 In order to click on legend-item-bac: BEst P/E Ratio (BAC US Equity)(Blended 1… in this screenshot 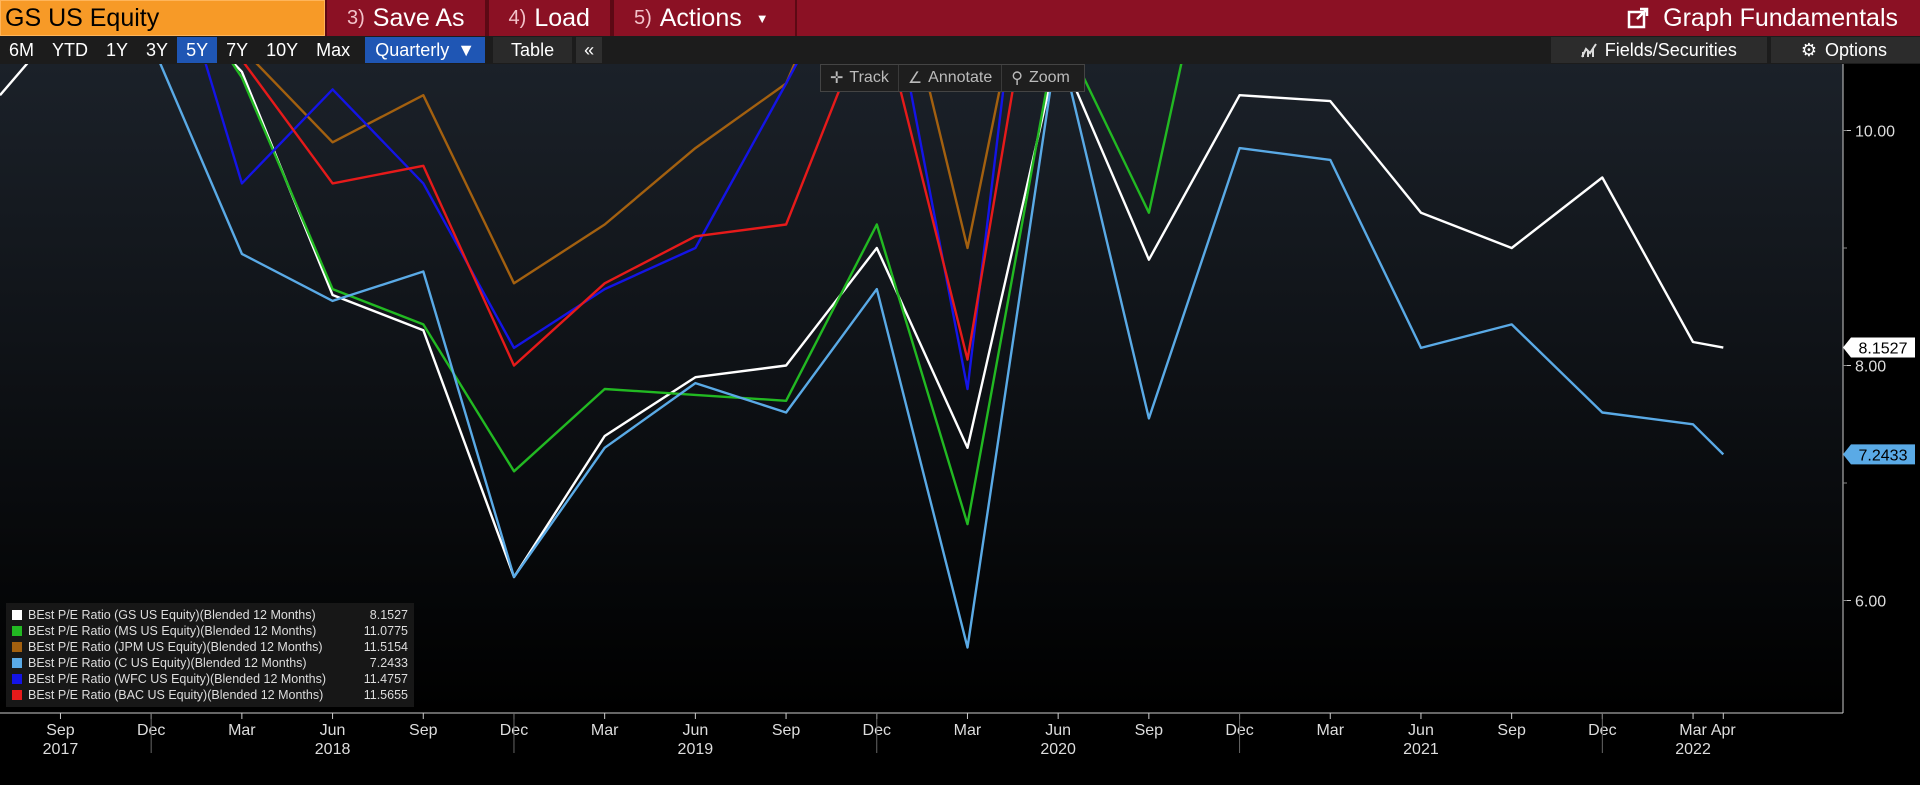, I will do `click(210, 695)`.